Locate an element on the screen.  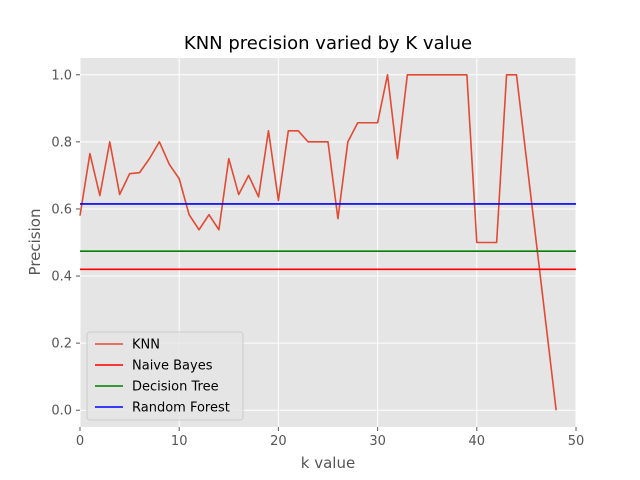
legend-label-knn: KNN is located at coordinates (146, 345).